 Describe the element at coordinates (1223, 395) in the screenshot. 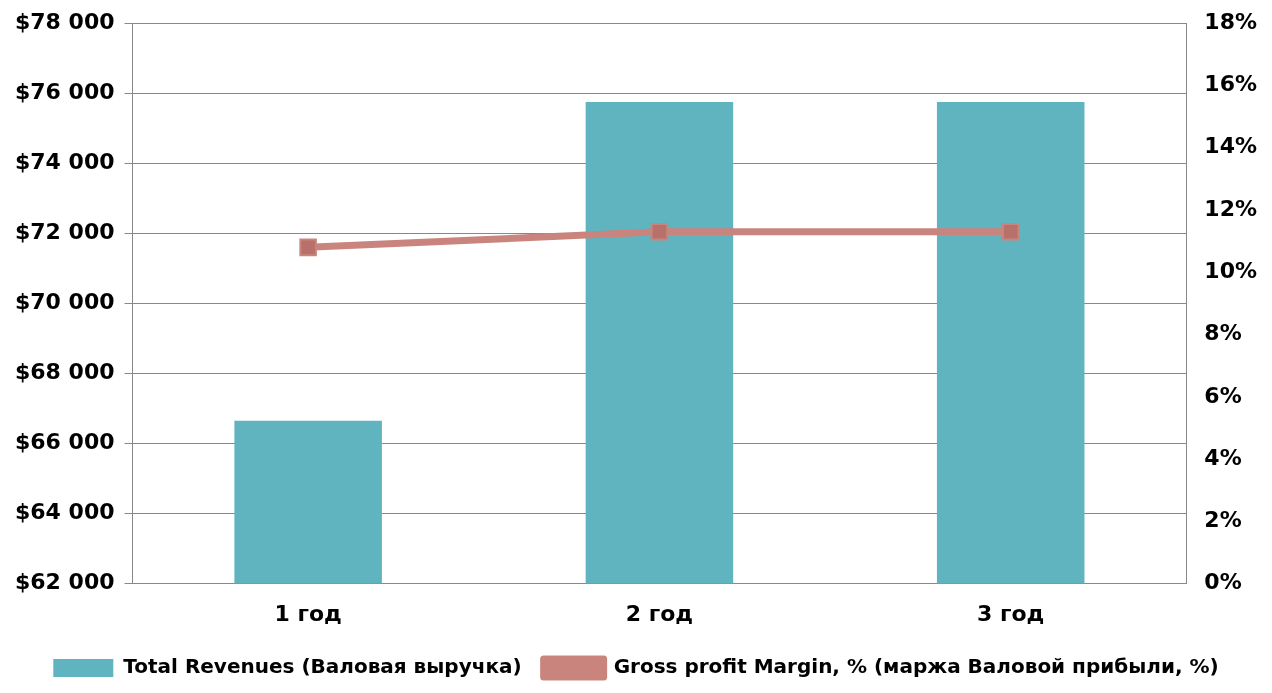

I see `y2-tick-label: 6%` at that location.